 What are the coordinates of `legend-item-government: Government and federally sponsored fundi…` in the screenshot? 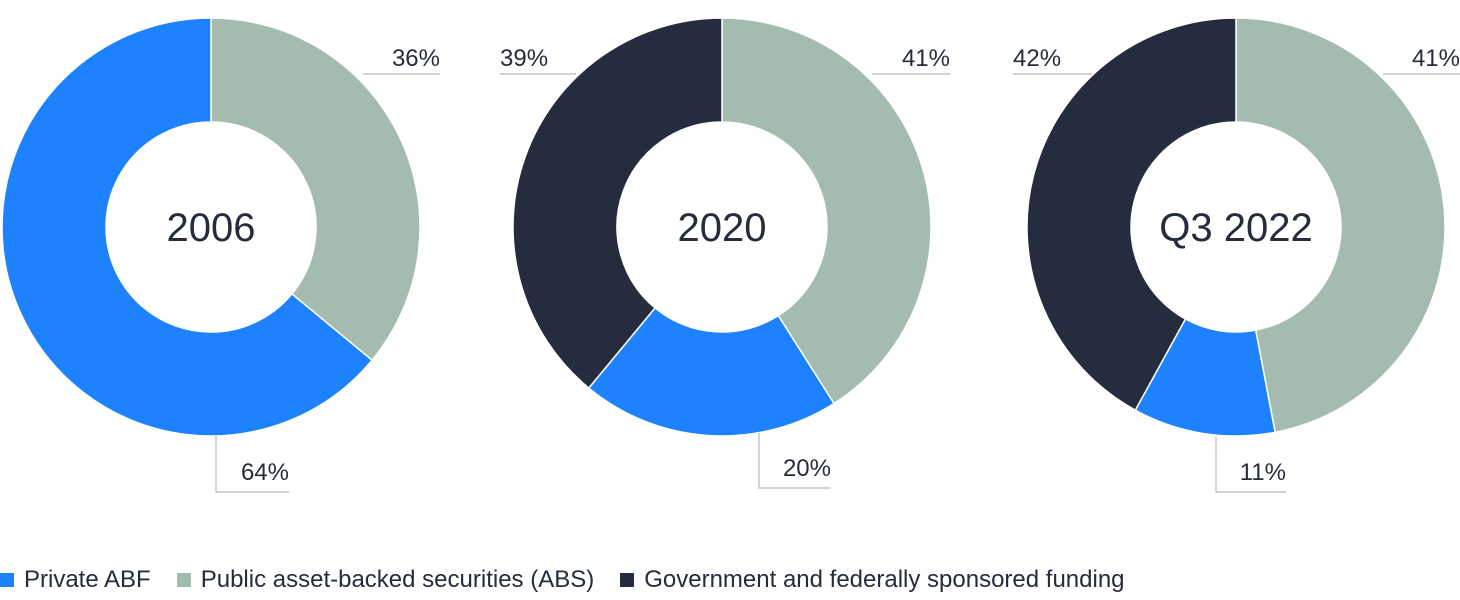 It's located at (872, 580).